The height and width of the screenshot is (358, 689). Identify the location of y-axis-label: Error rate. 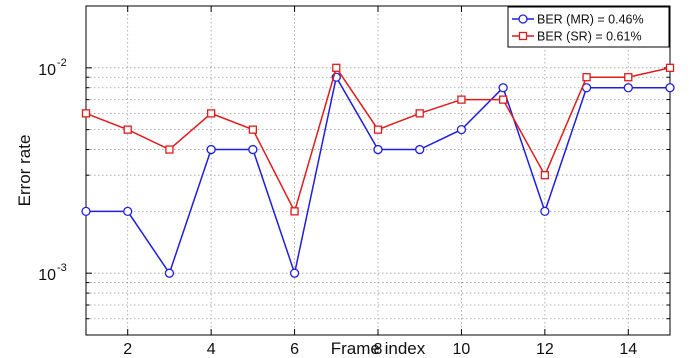
(24, 171).